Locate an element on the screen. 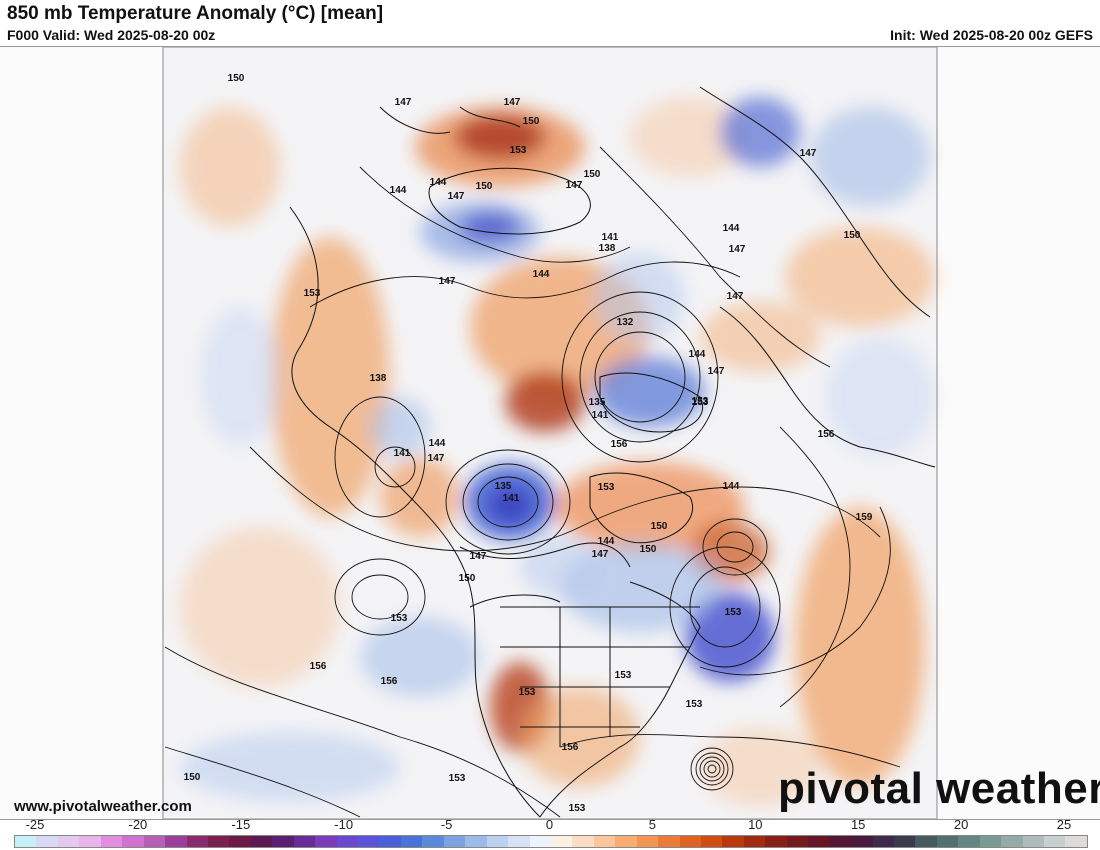 The image size is (1100, 850). colorbar-tick-label: 20 is located at coordinates (961, 824).